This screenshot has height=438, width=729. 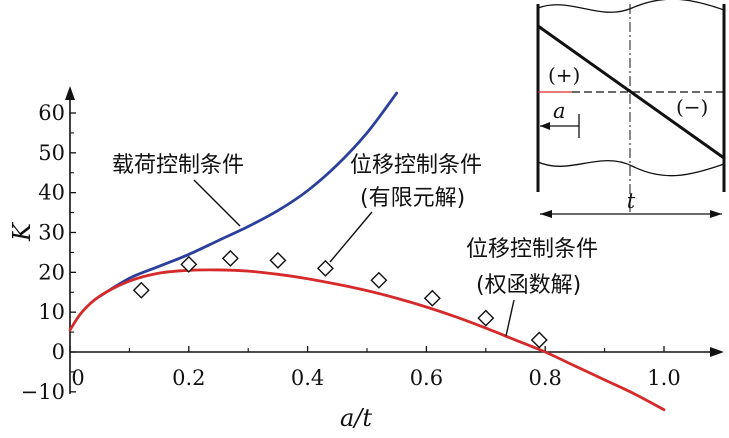 I want to click on inset-minus-label: (−), so click(x=692, y=107).